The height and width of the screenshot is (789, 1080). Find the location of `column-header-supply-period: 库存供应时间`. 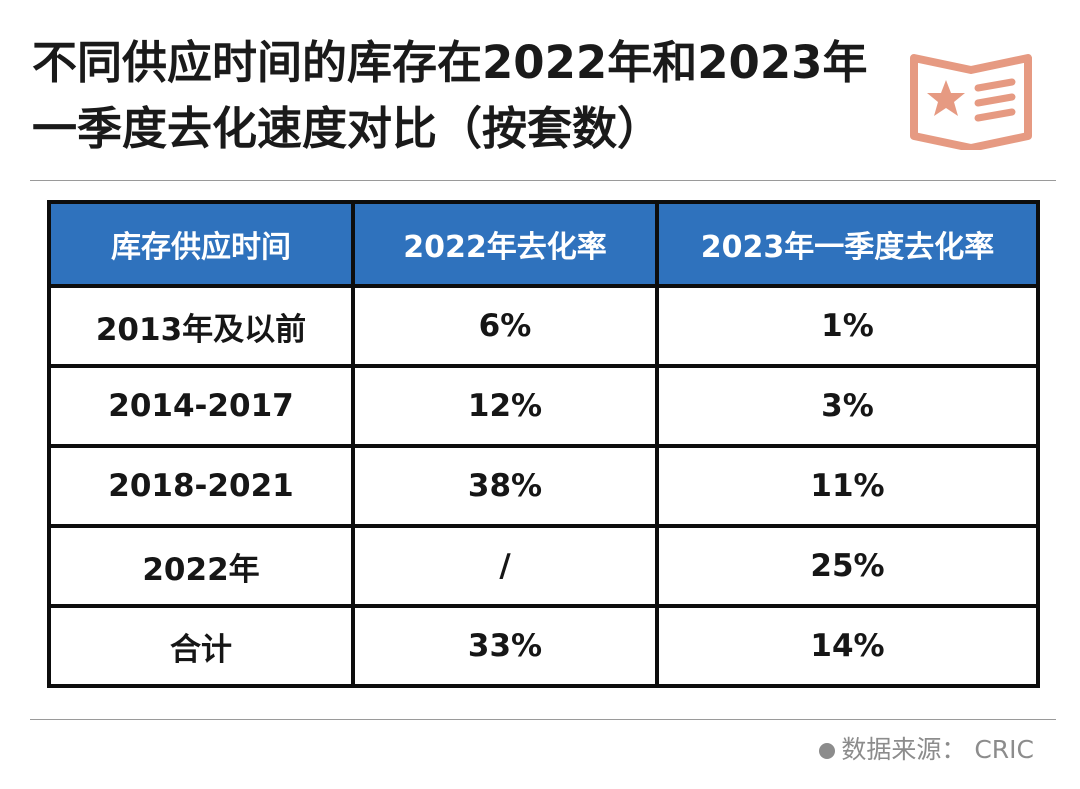

column-header-supply-period: 库存供应时间 is located at coordinates (201, 244).